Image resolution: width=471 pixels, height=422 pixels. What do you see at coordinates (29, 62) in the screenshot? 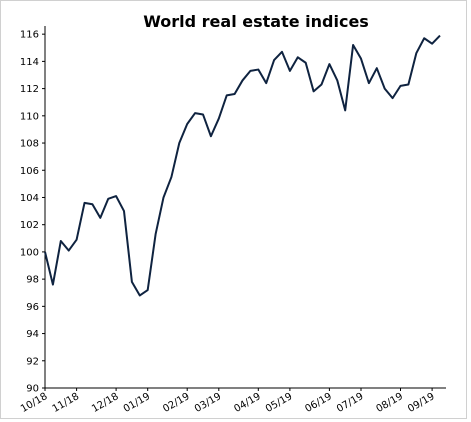
I see `y-tick-label: 114` at bounding box center [29, 62].